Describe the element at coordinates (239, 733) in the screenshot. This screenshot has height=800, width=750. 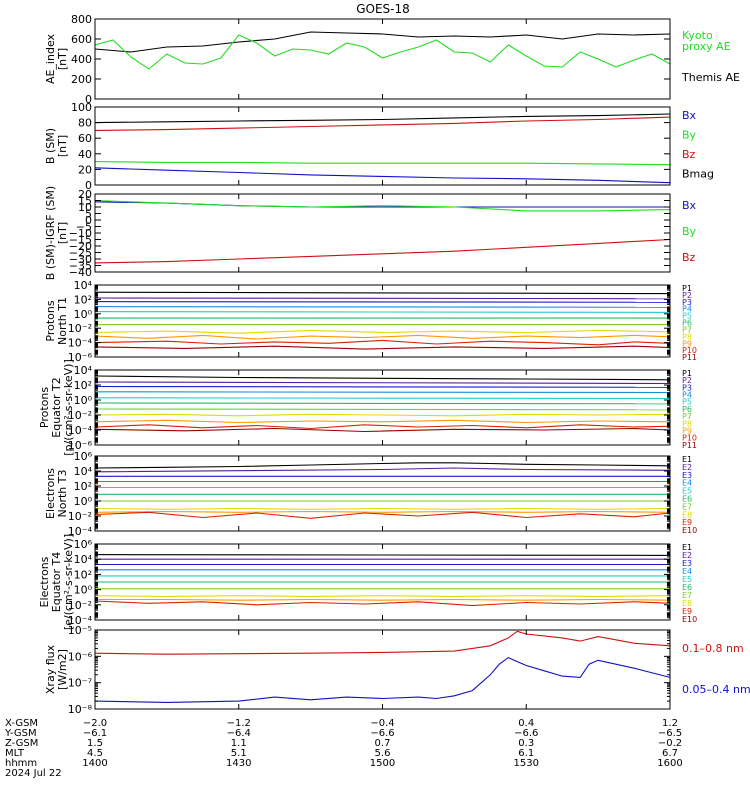
I see `x-row-value: −6.4` at that location.